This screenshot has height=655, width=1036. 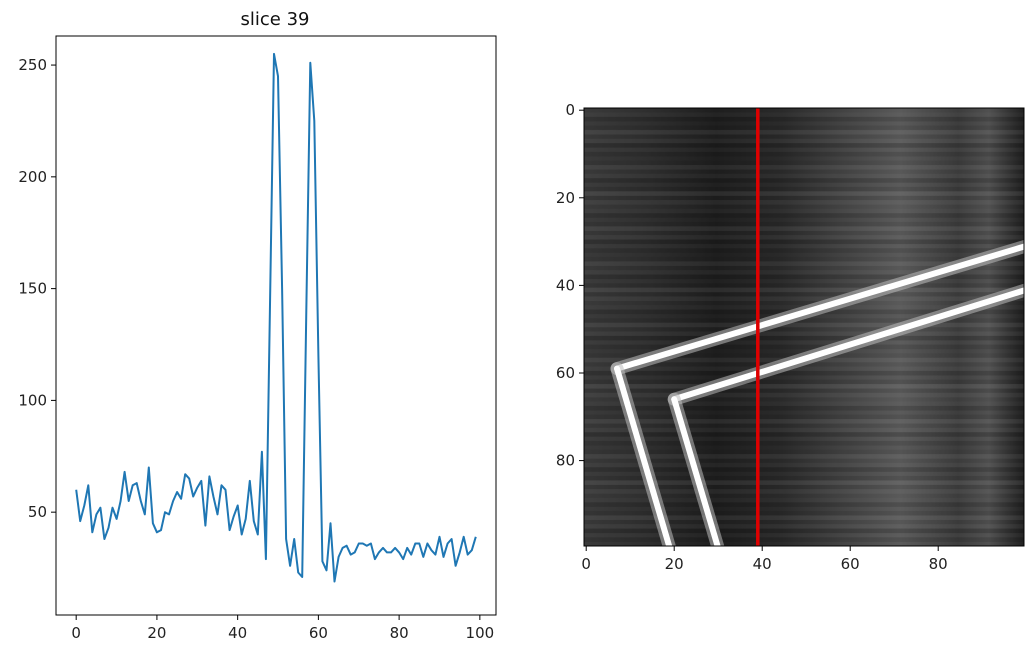 What do you see at coordinates (37, 512) in the screenshot?
I see `y-tick-label: 50` at bounding box center [37, 512].